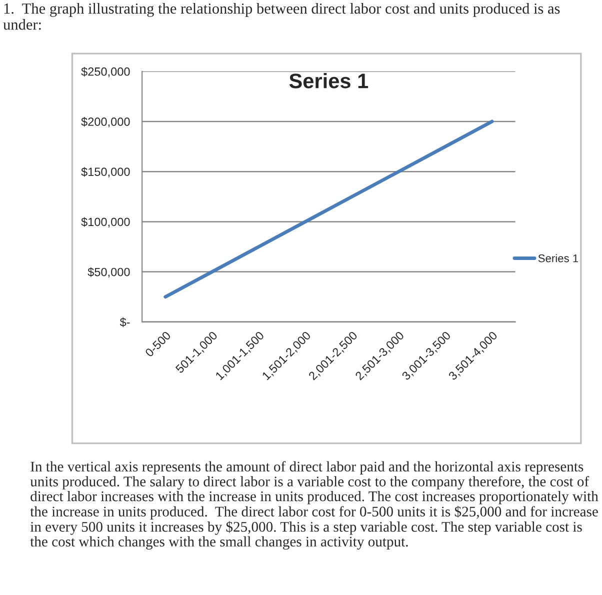 This screenshot has width=602, height=595. Describe the element at coordinates (314, 505) in the screenshot. I see `text: In the vertical axis represents the amount of direct labor paid and the horizontal axis represents units produced. The salary to direct labor is a variable cost to the company therefore, the cost of direct labor increases with the increase in units produced. The cost increases proportionately with the increase in units produced. The direct labor cost for 0-500 units it is $25,000 and for increase in every 500 units it increases by $25,000. This is a step variable cost. The step variable cost is the cost which changes with the small changes in activity output.` at that location.